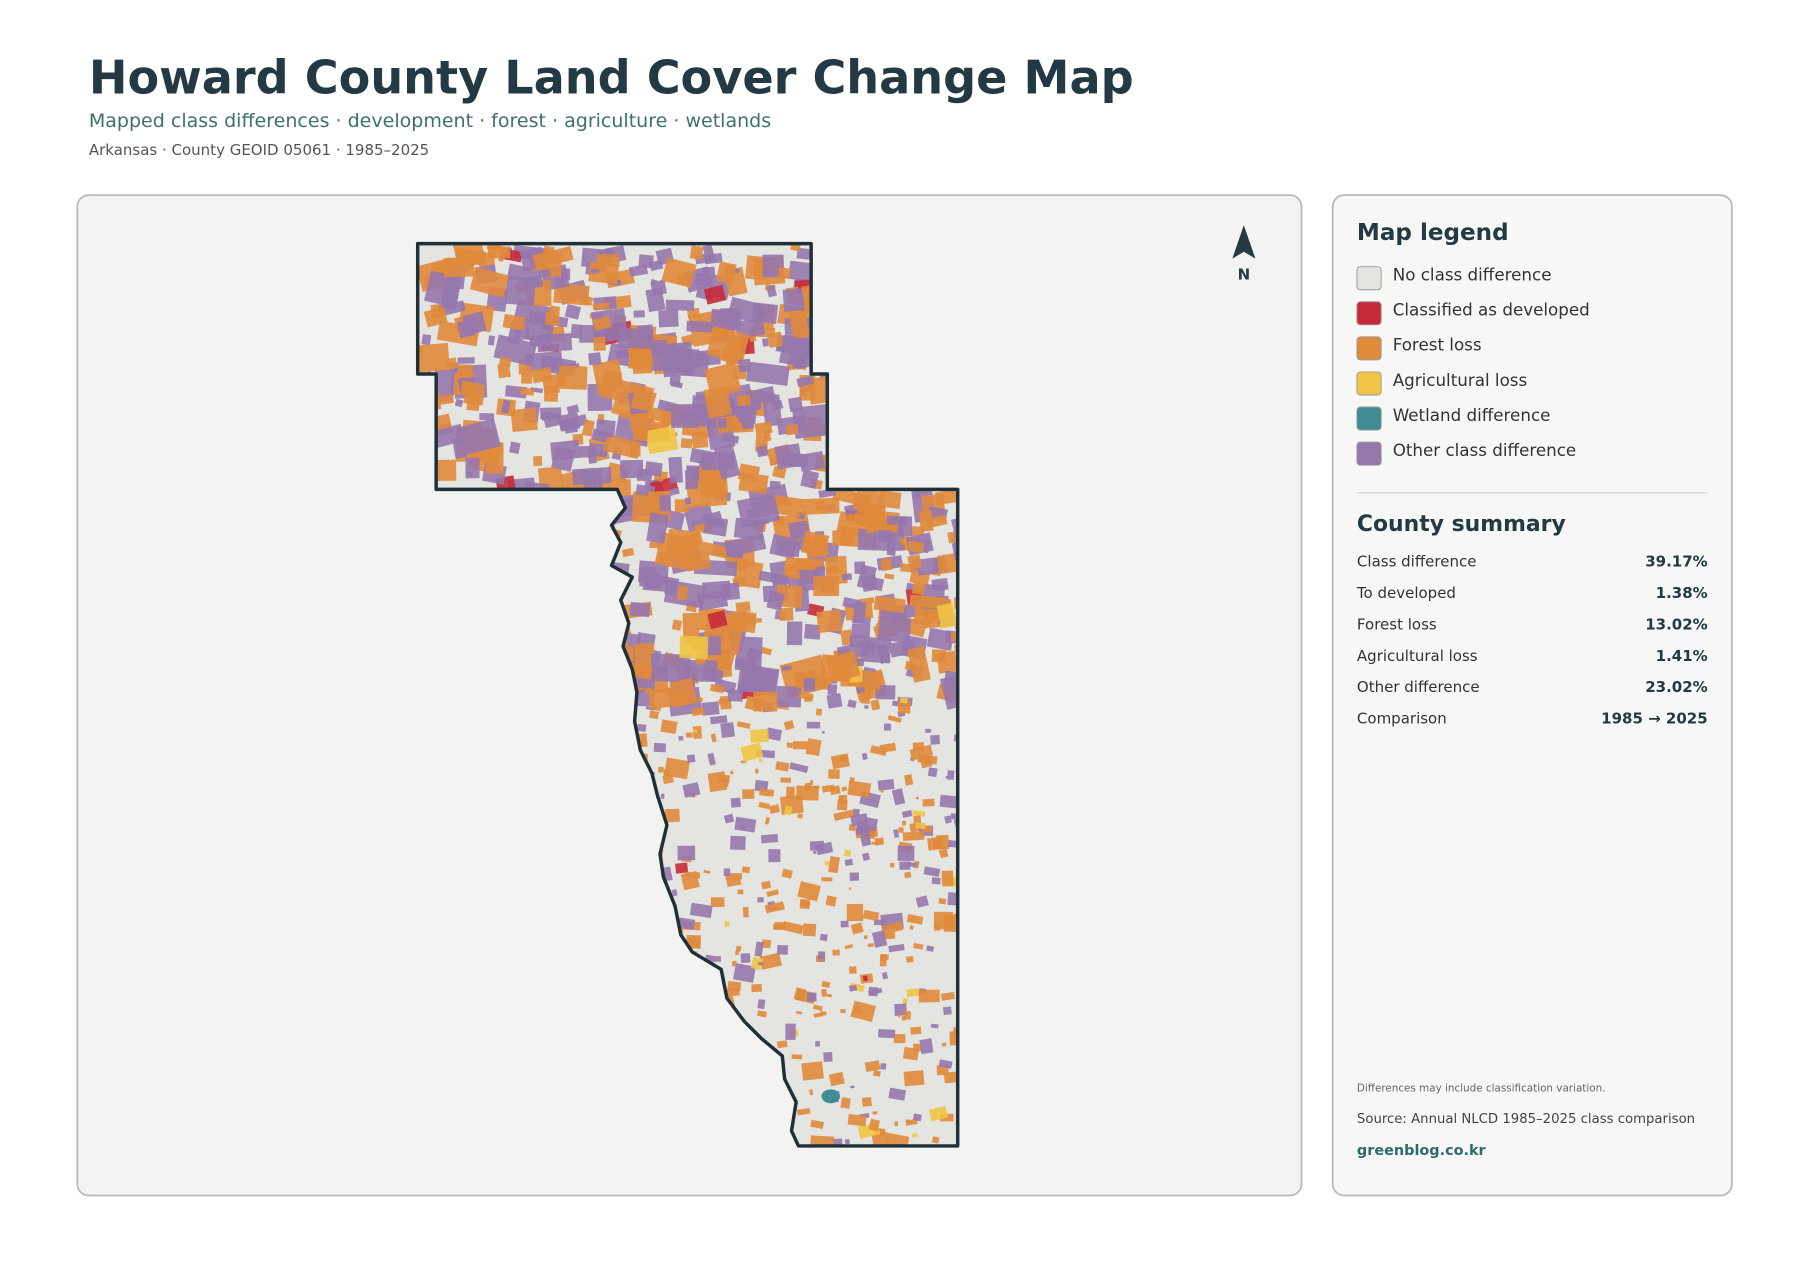  Describe the element at coordinates (611, 78) in the screenshot. I see `title: Howard County Land Cover Change Map` at that location.